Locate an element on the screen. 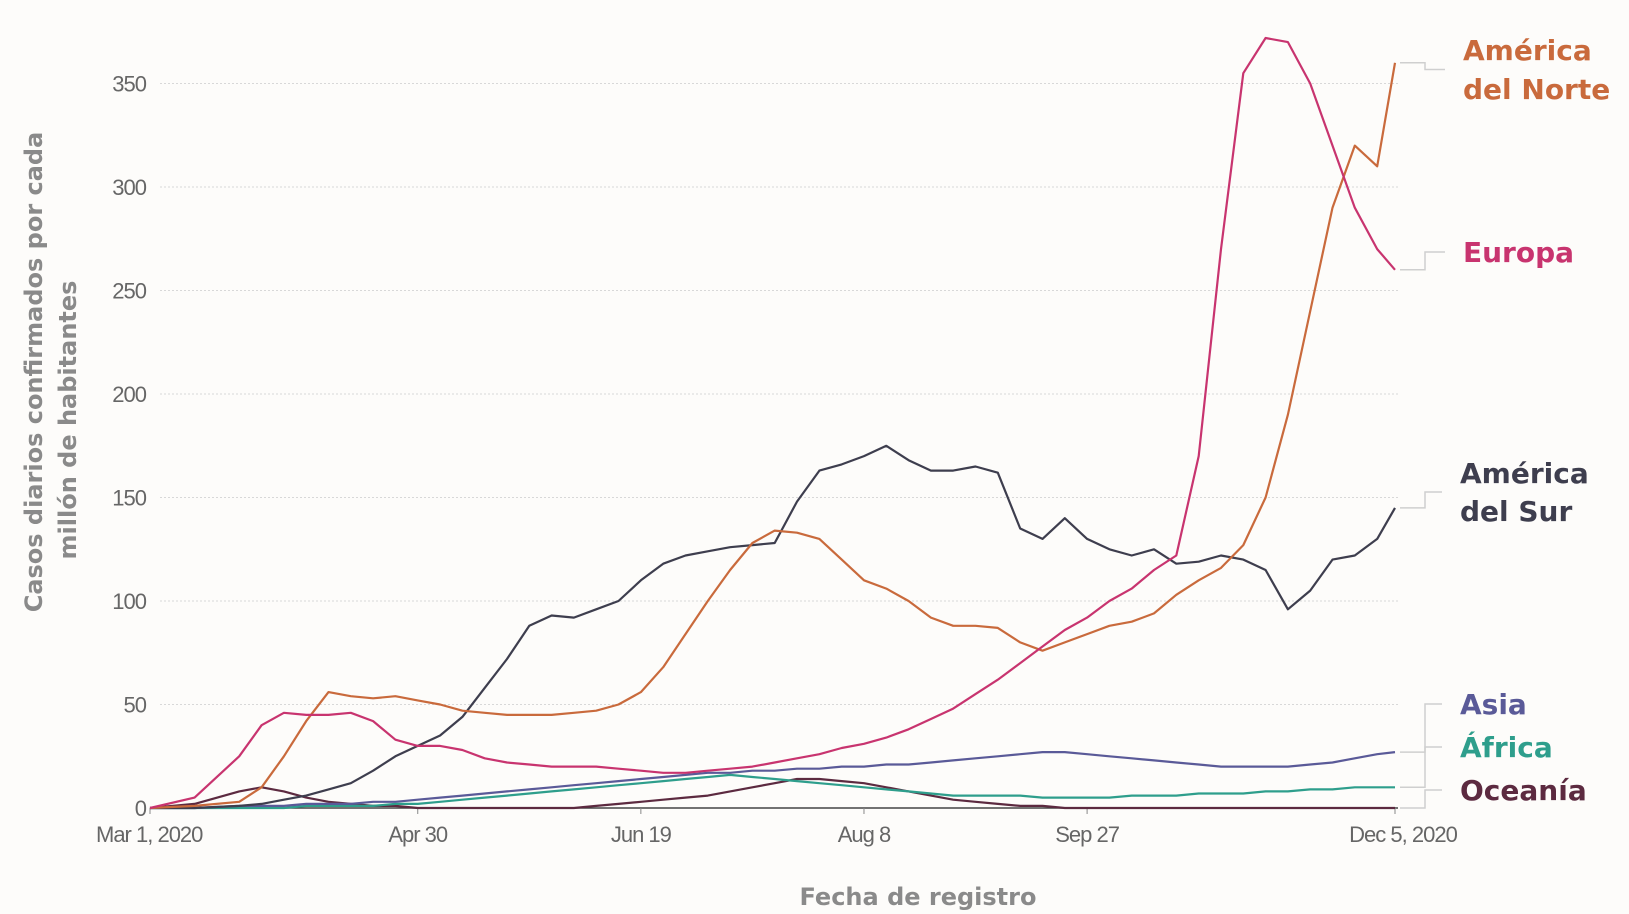  series-line-oceania is located at coordinates (772, 793).